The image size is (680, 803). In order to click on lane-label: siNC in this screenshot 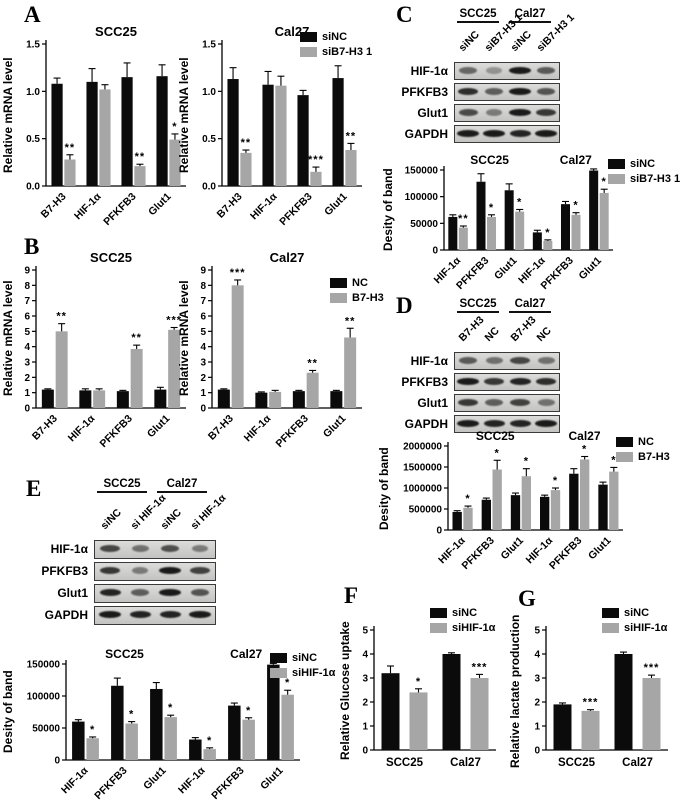, I will do `click(111, 519)`.